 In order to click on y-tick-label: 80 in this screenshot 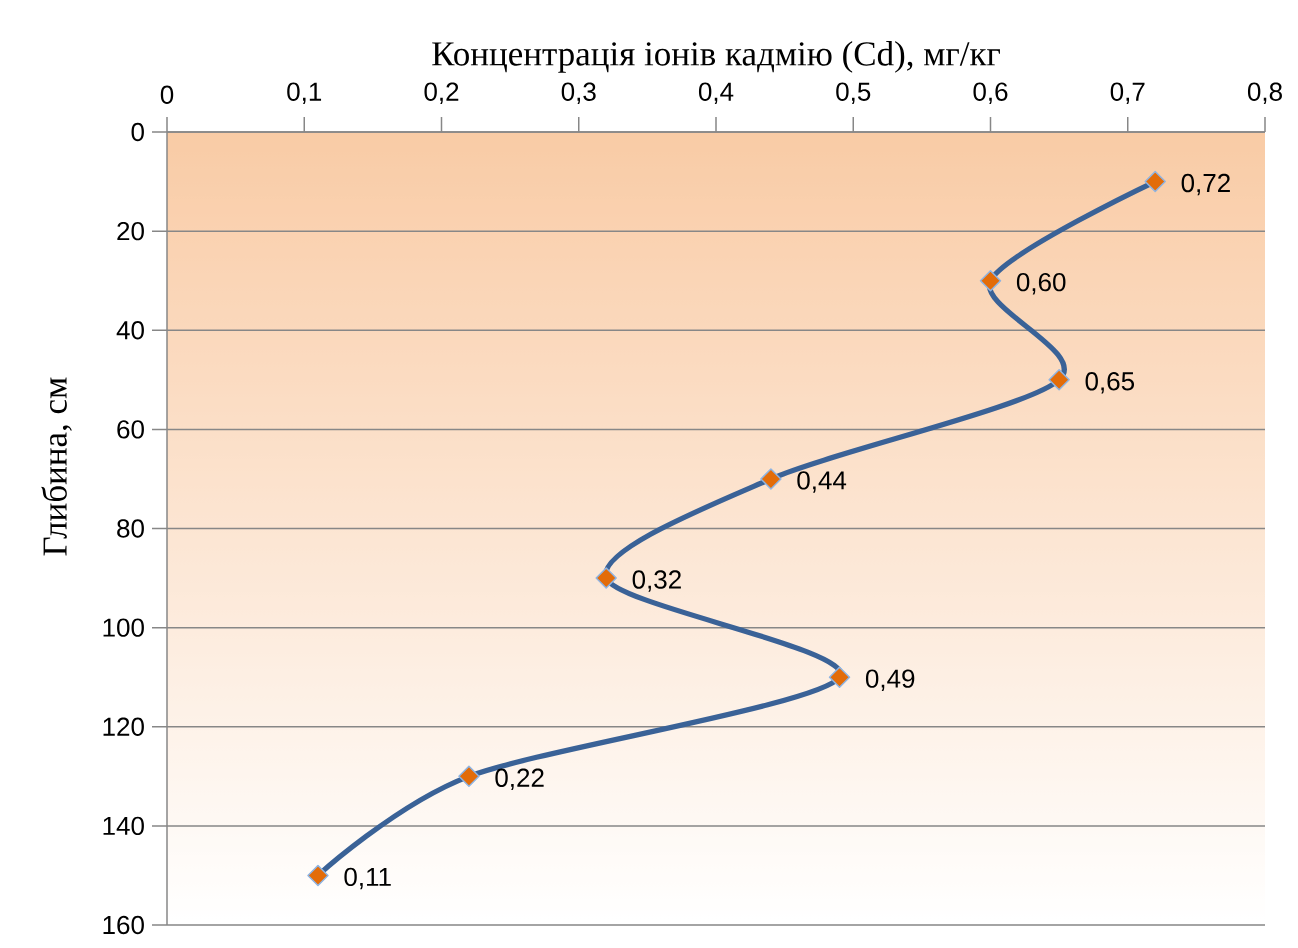, I will do `click(130, 528)`.